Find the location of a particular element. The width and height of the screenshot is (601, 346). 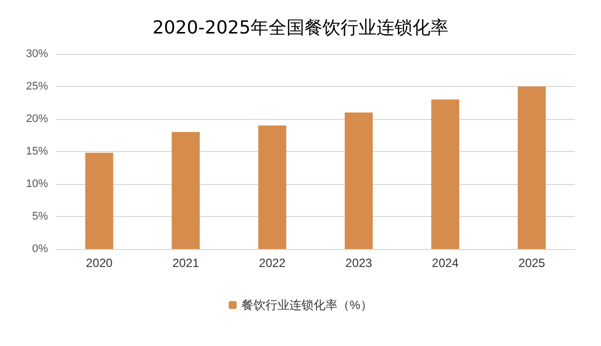

y-tick-label: 20% is located at coordinates (37, 119).